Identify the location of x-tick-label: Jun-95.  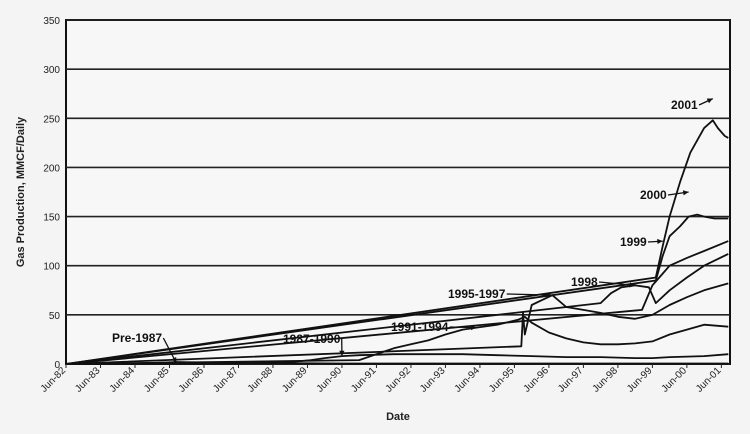
(502, 380).